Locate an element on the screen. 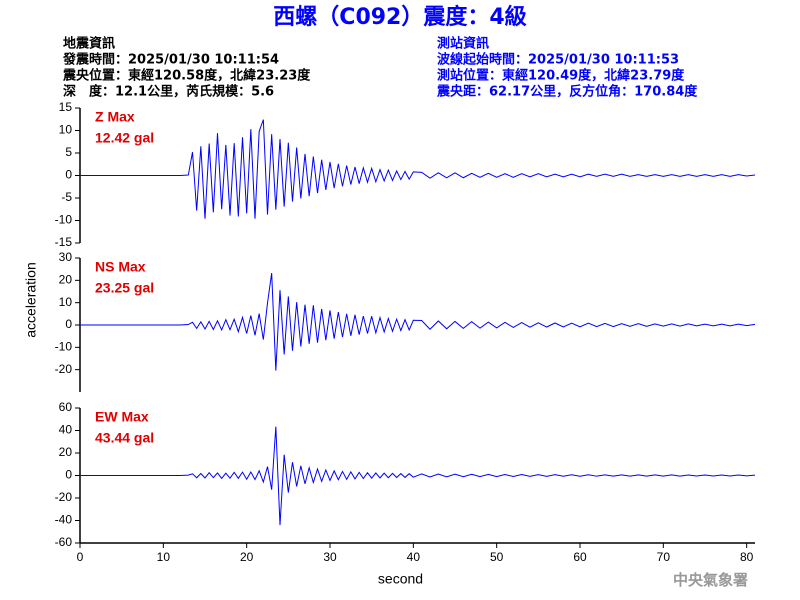 The height and width of the screenshot is (600, 800). info-line: 發震時間：2025/01/30 10:11:54 is located at coordinates (170, 60).